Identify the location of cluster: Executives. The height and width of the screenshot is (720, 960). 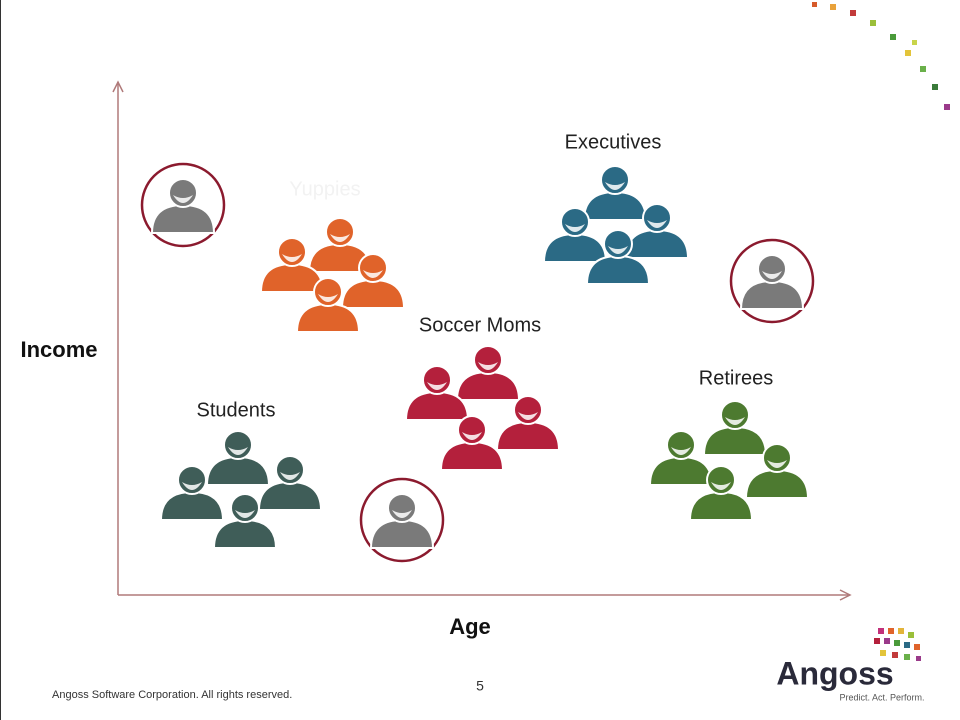
(616, 208).